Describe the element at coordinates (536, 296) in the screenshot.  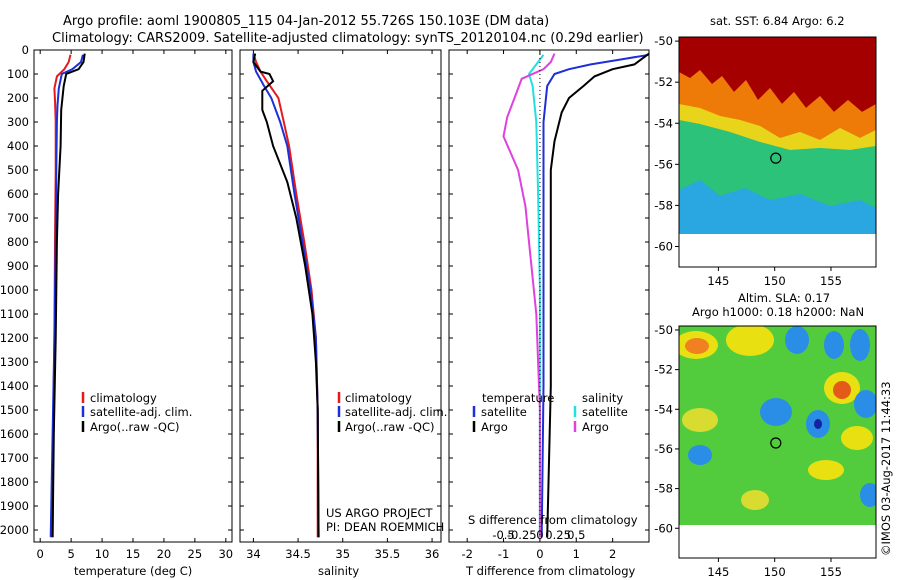
I see `series-line-s-satellite` at that location.